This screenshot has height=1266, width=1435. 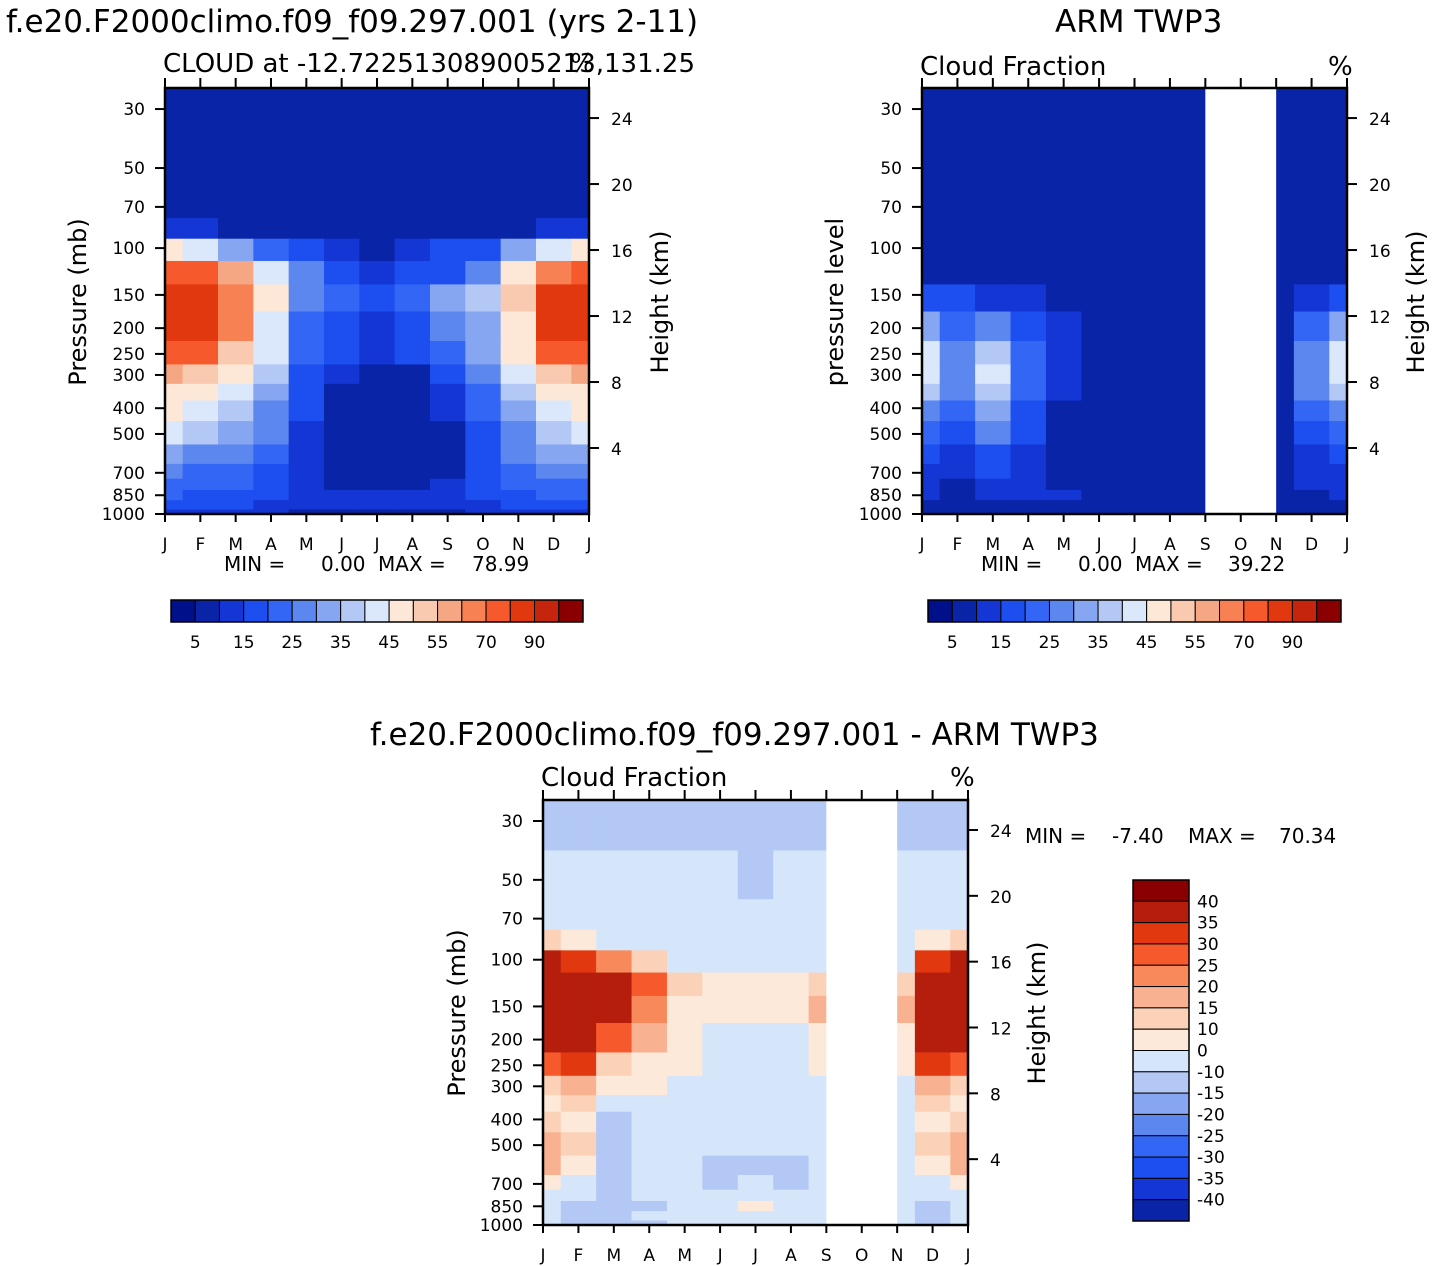 What do you see at coordinates (1001, 898) in the screenshot?
I see `y-right-tick-label: 20` at bounding box center [1001, 898].